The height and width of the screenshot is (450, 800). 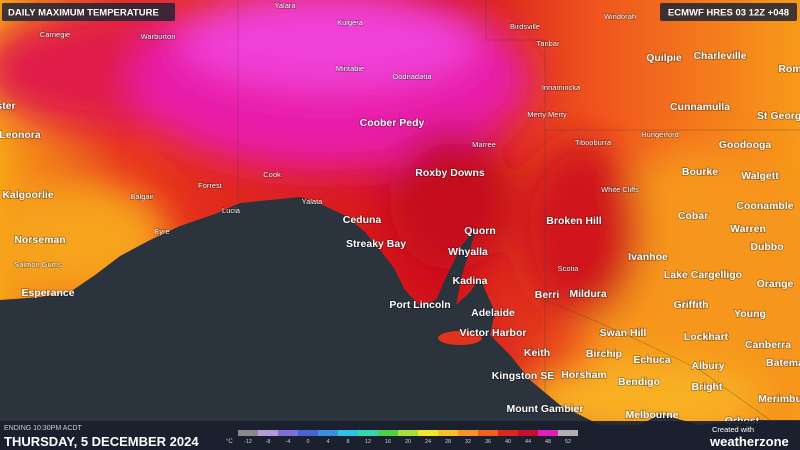 I want to click on kangaroo-island, so click(x=460, y=338).